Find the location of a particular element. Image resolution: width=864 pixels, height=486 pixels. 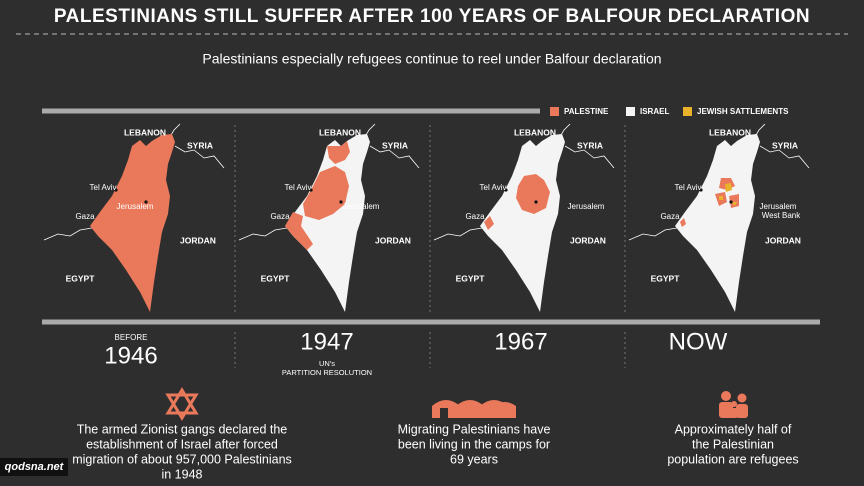

fact-line: migration of about 957,000 Palestinians is located at coordinates (182, 459).